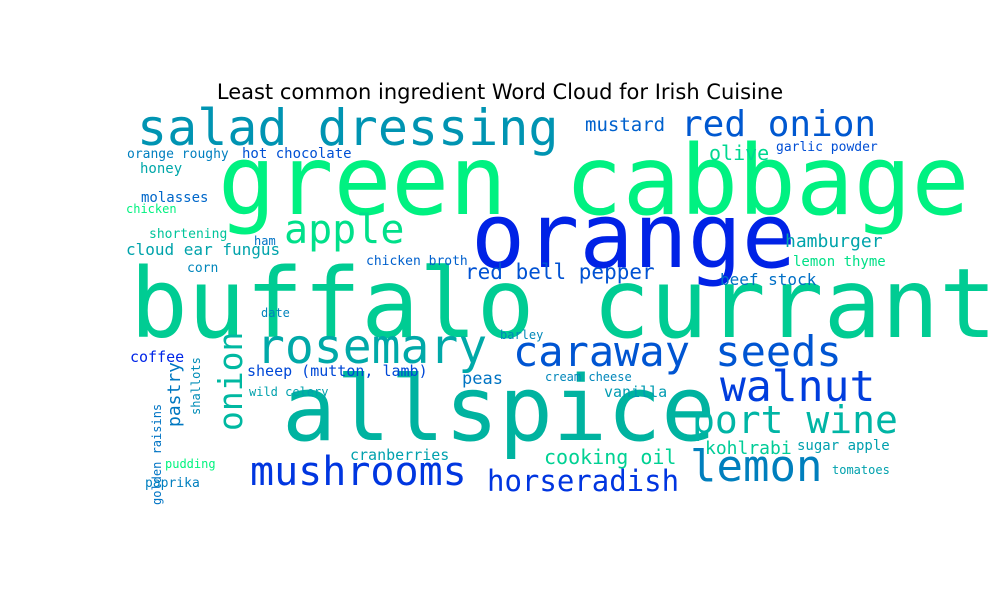 This screenshot has width=1000, height=600. I want to click on word-salad-dressing: salad dressing, so click(348, 128).